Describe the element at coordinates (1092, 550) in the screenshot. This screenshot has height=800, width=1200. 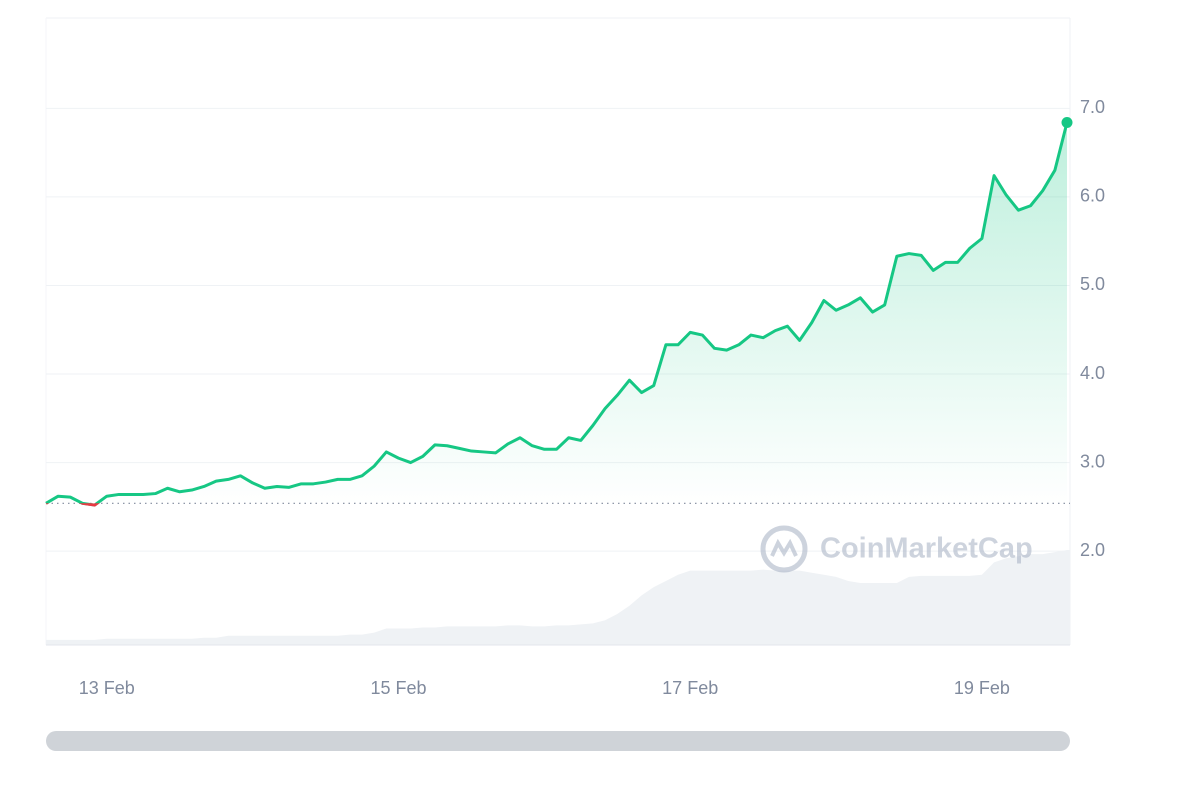
I see `y-tick-label: 2.0` at that location.